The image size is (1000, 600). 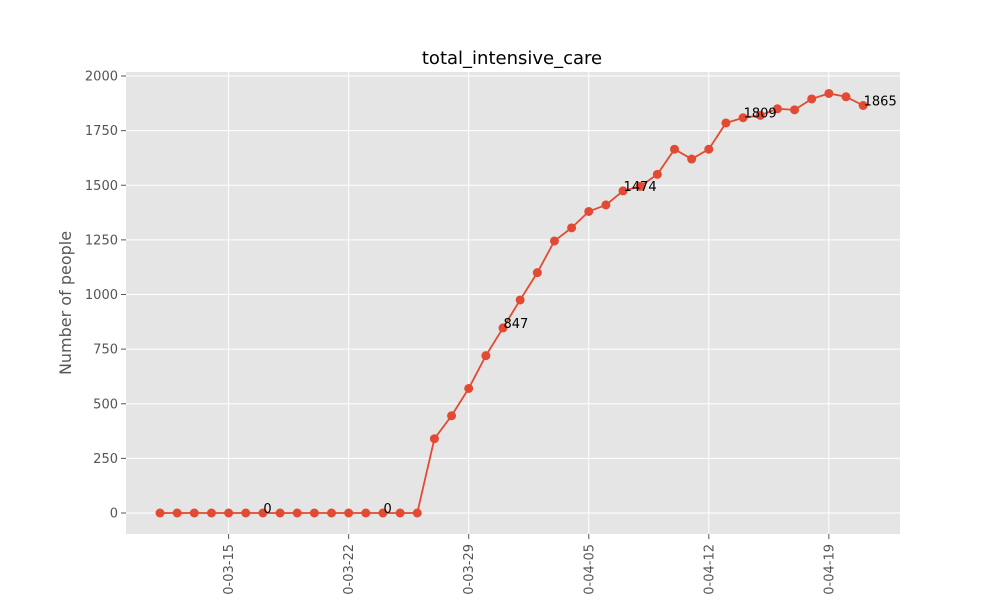 I want to click on y-axis-label: Number of people, so click(x=65, y=303).